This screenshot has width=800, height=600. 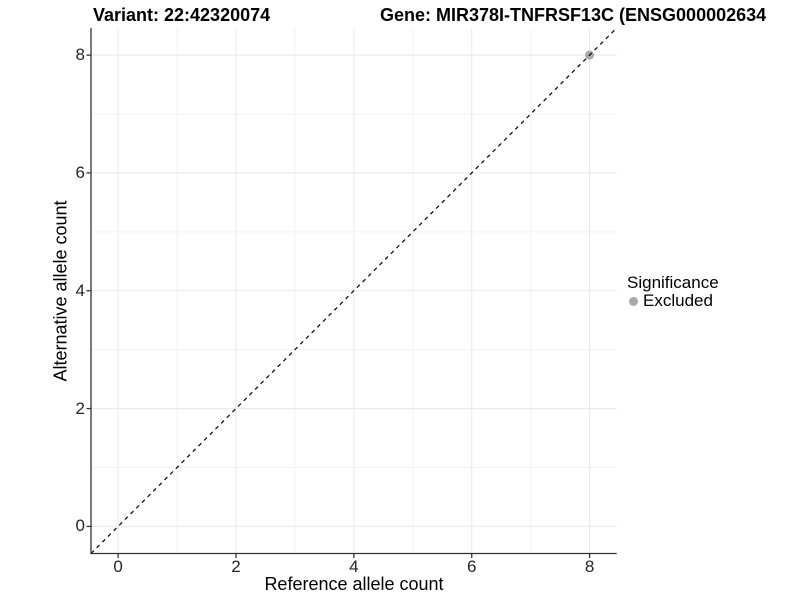 I want to click on legend-entry-label: Excluded, so click(x=678, y=300).